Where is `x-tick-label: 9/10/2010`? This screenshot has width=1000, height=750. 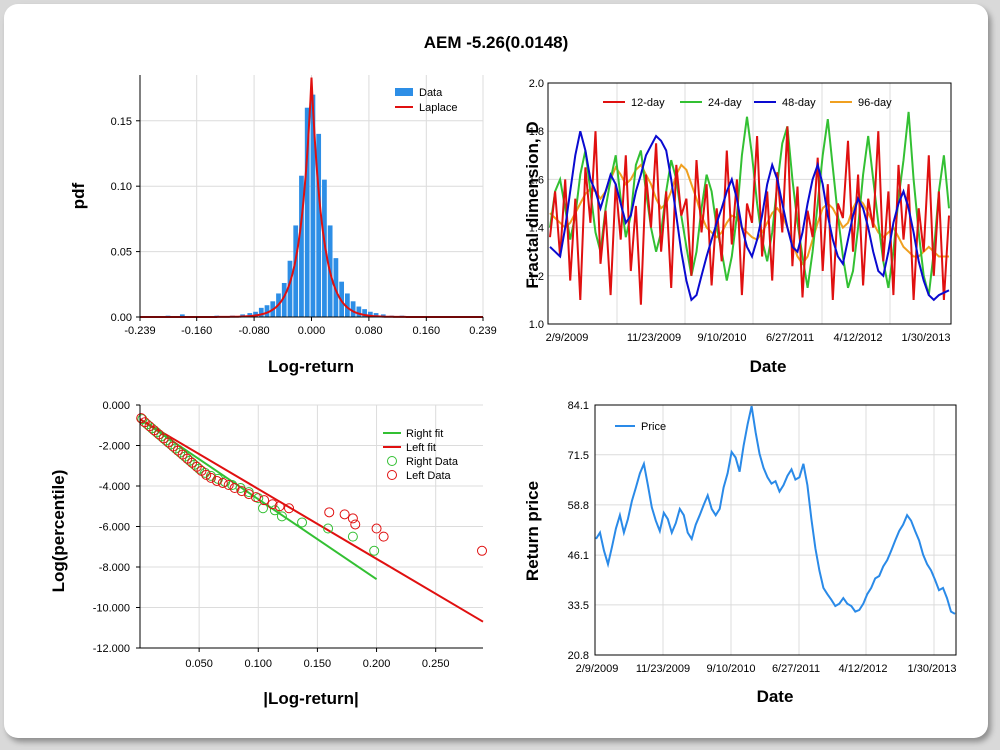 x-tick-label: 9/10/2010 is located at coordinates (722, 338).